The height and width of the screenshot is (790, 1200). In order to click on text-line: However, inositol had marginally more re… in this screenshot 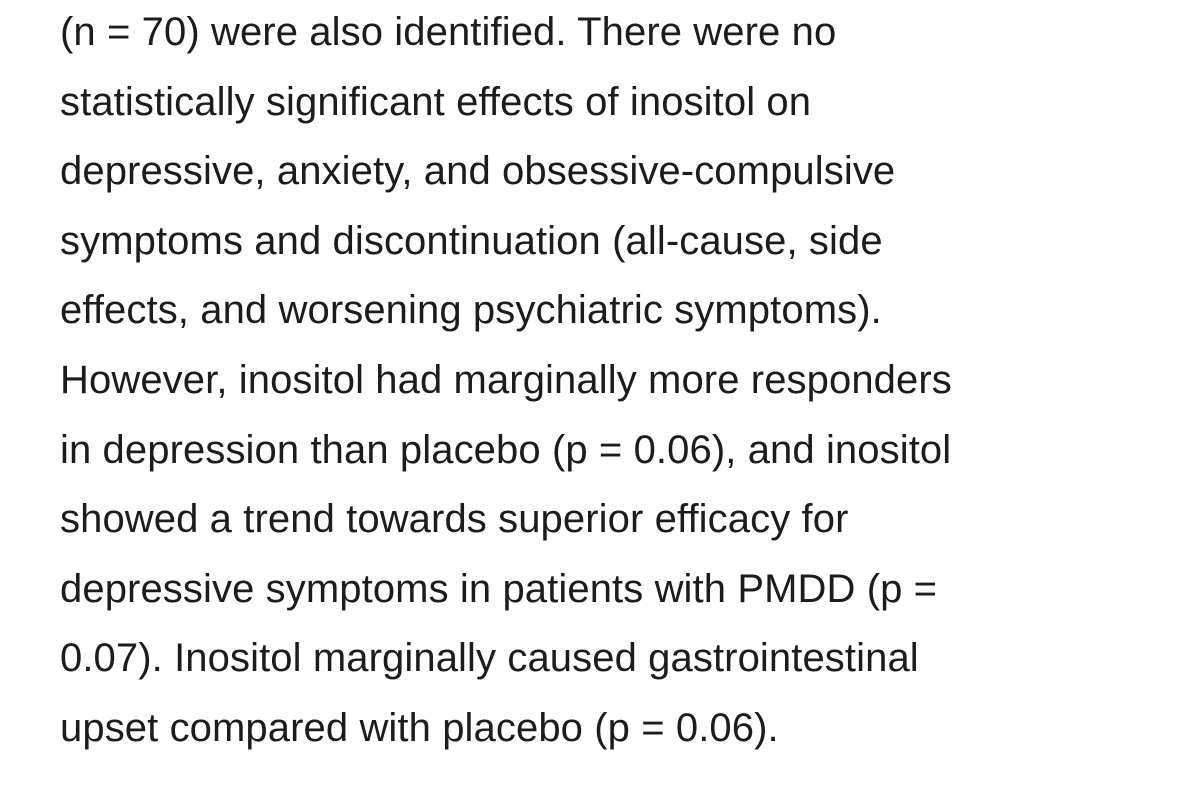, I will do `click(506, 379)`.